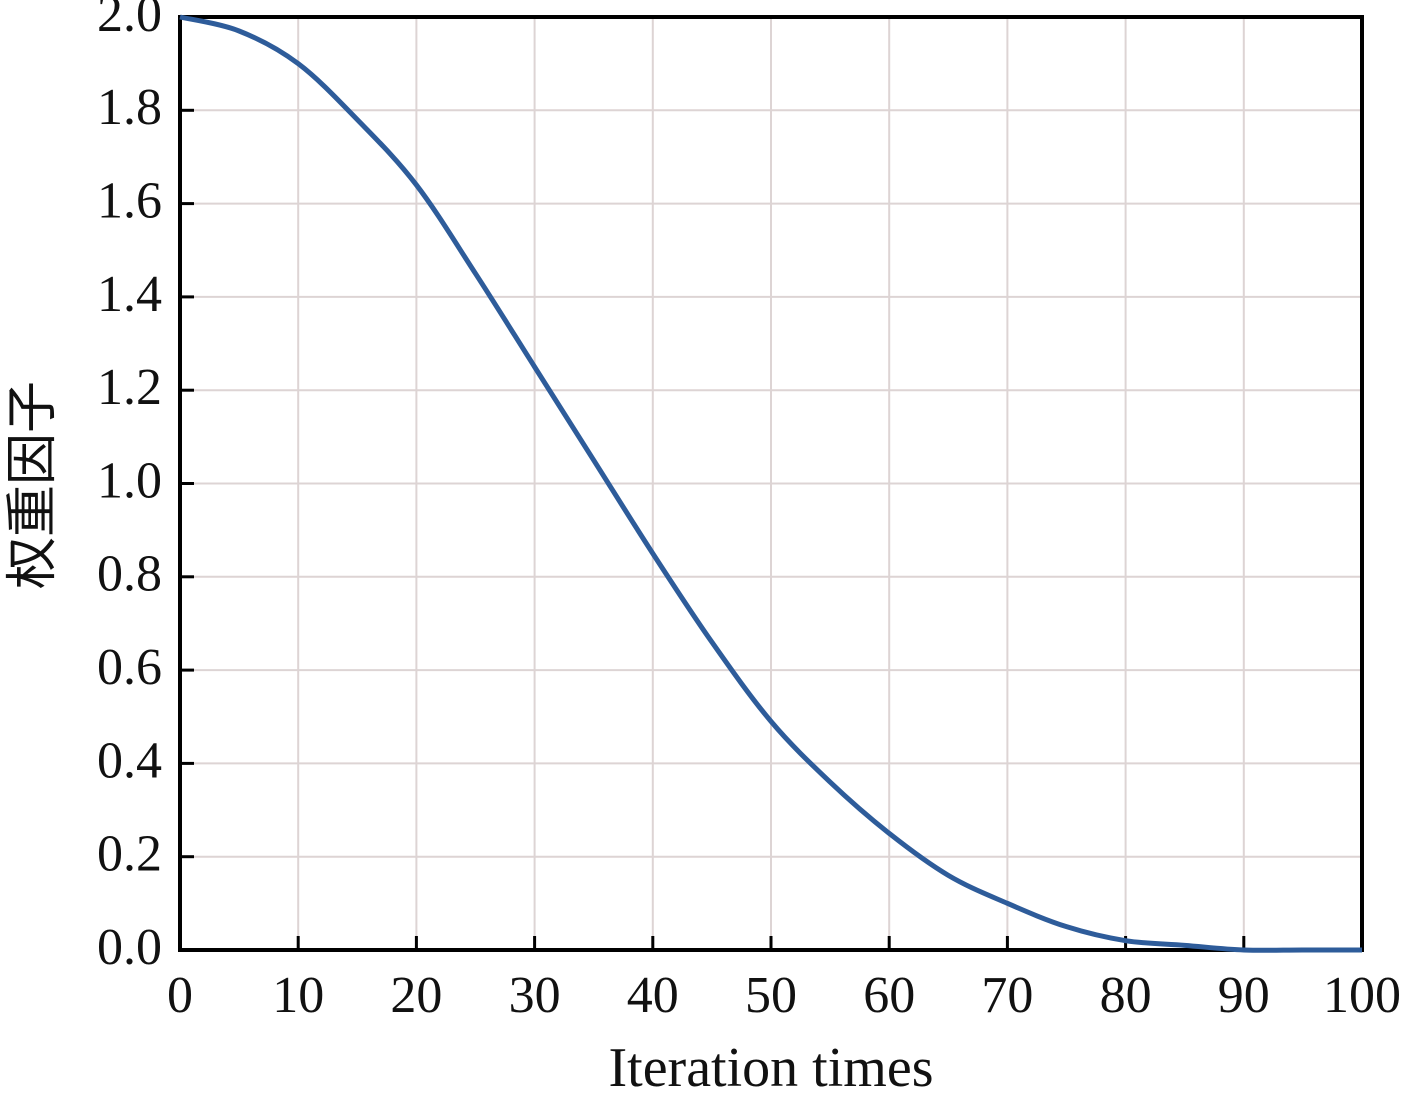 The height and width of the screenshot is (1097, 1411). What do you see at coordinates (129, 201) in the screenshot?
I see `y-tick-label: 1.6` at bounding box center [129, 201].